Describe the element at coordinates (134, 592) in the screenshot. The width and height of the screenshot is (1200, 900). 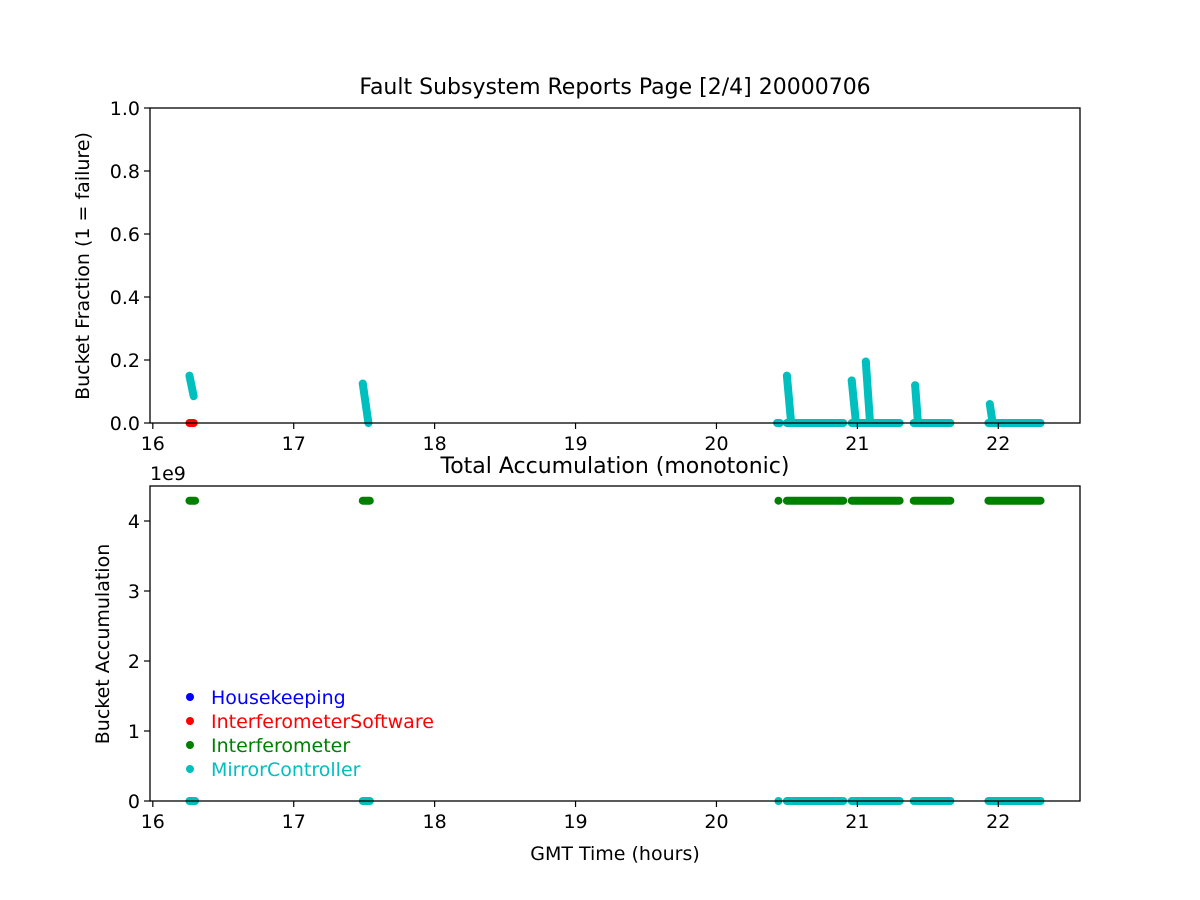
I see `accumulation-y-tick-label: 3` at that location.